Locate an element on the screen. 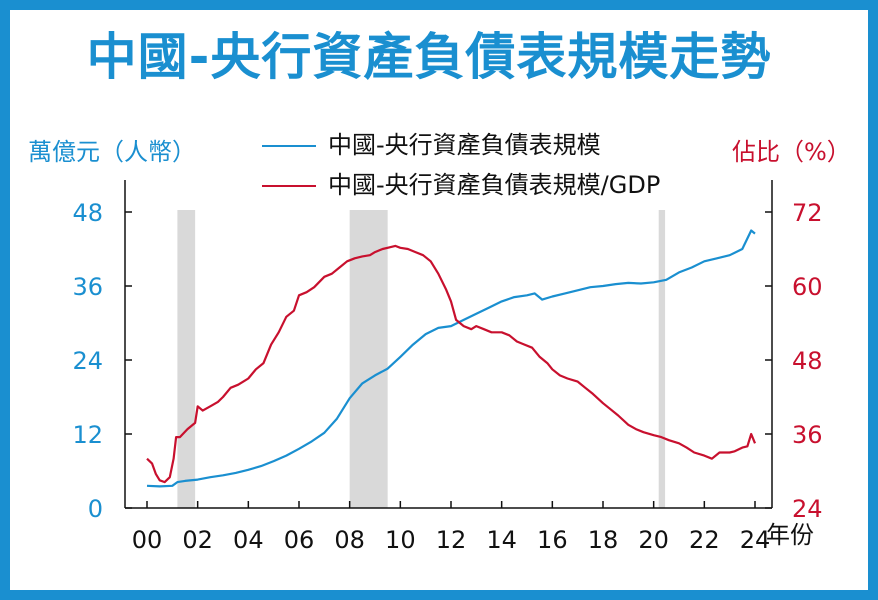  x-tick-label: 20 is located at coordinates (653, 540).